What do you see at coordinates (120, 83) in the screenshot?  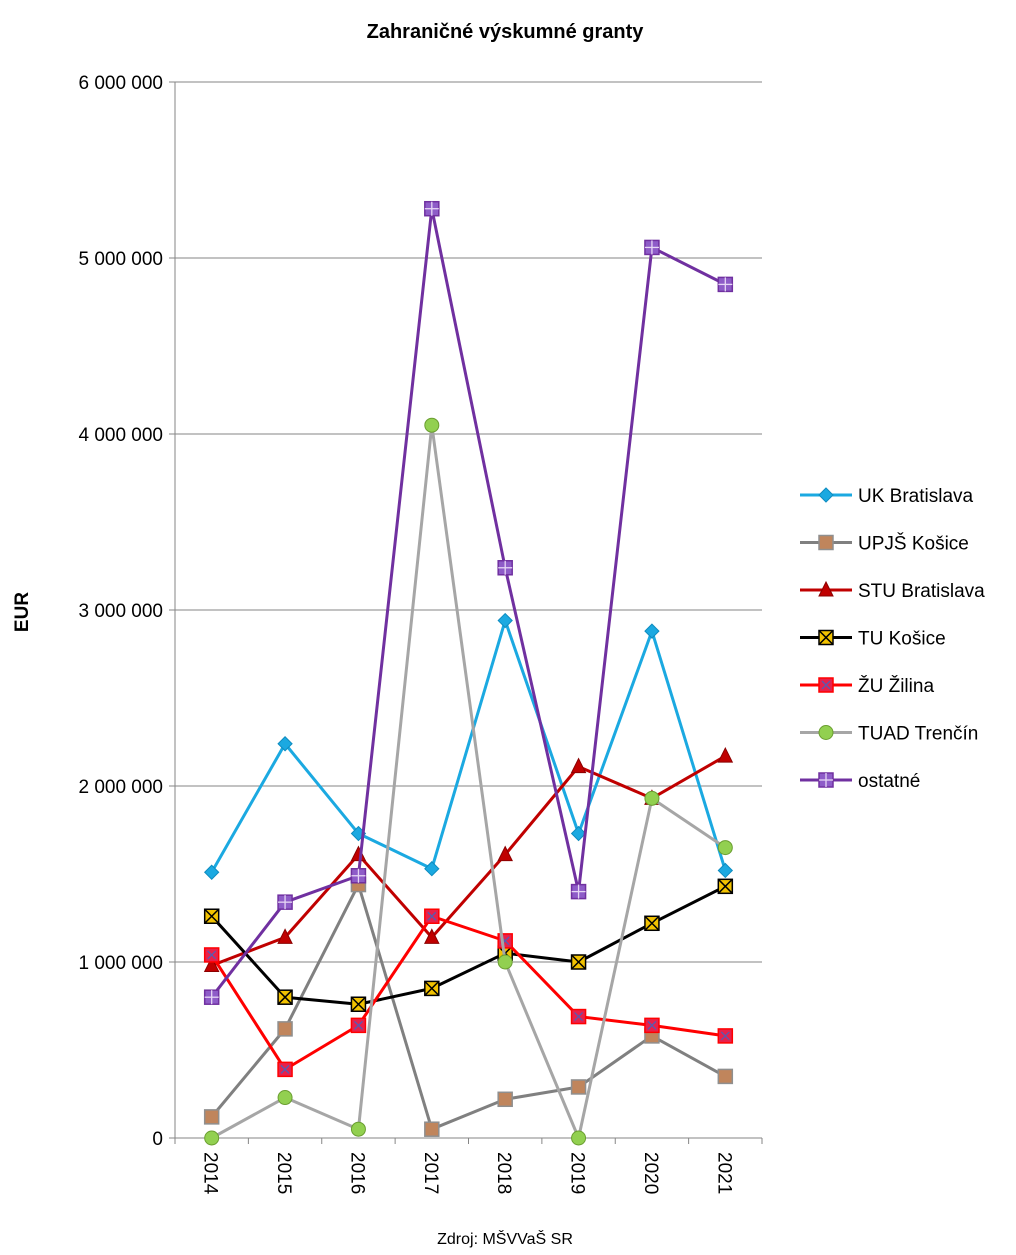 I see `y-tick-label: 6 000 000` at bounding box center [120, 83].